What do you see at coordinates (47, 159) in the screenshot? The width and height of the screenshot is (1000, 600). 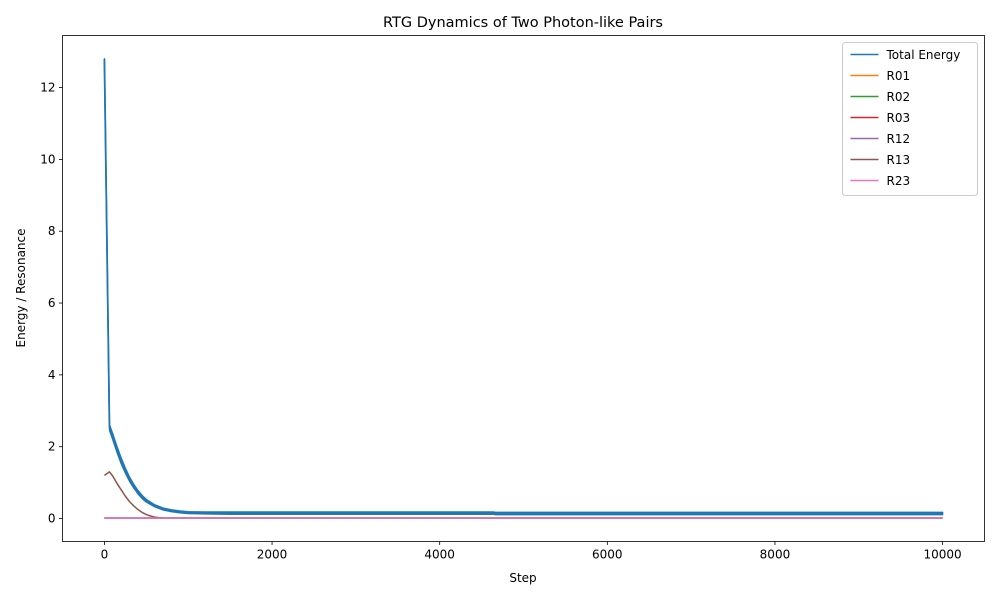 I see `y-tick-label: 10` at bounding box center [47, 159].